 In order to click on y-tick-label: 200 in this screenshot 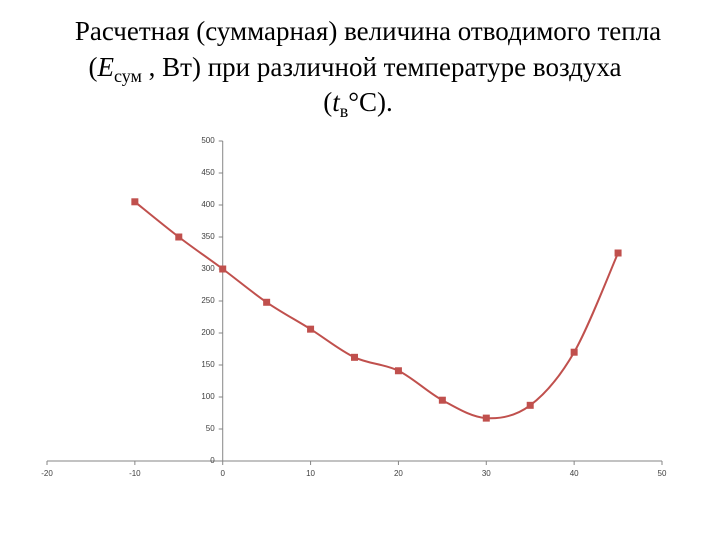, I will do `click(208, 332)`.